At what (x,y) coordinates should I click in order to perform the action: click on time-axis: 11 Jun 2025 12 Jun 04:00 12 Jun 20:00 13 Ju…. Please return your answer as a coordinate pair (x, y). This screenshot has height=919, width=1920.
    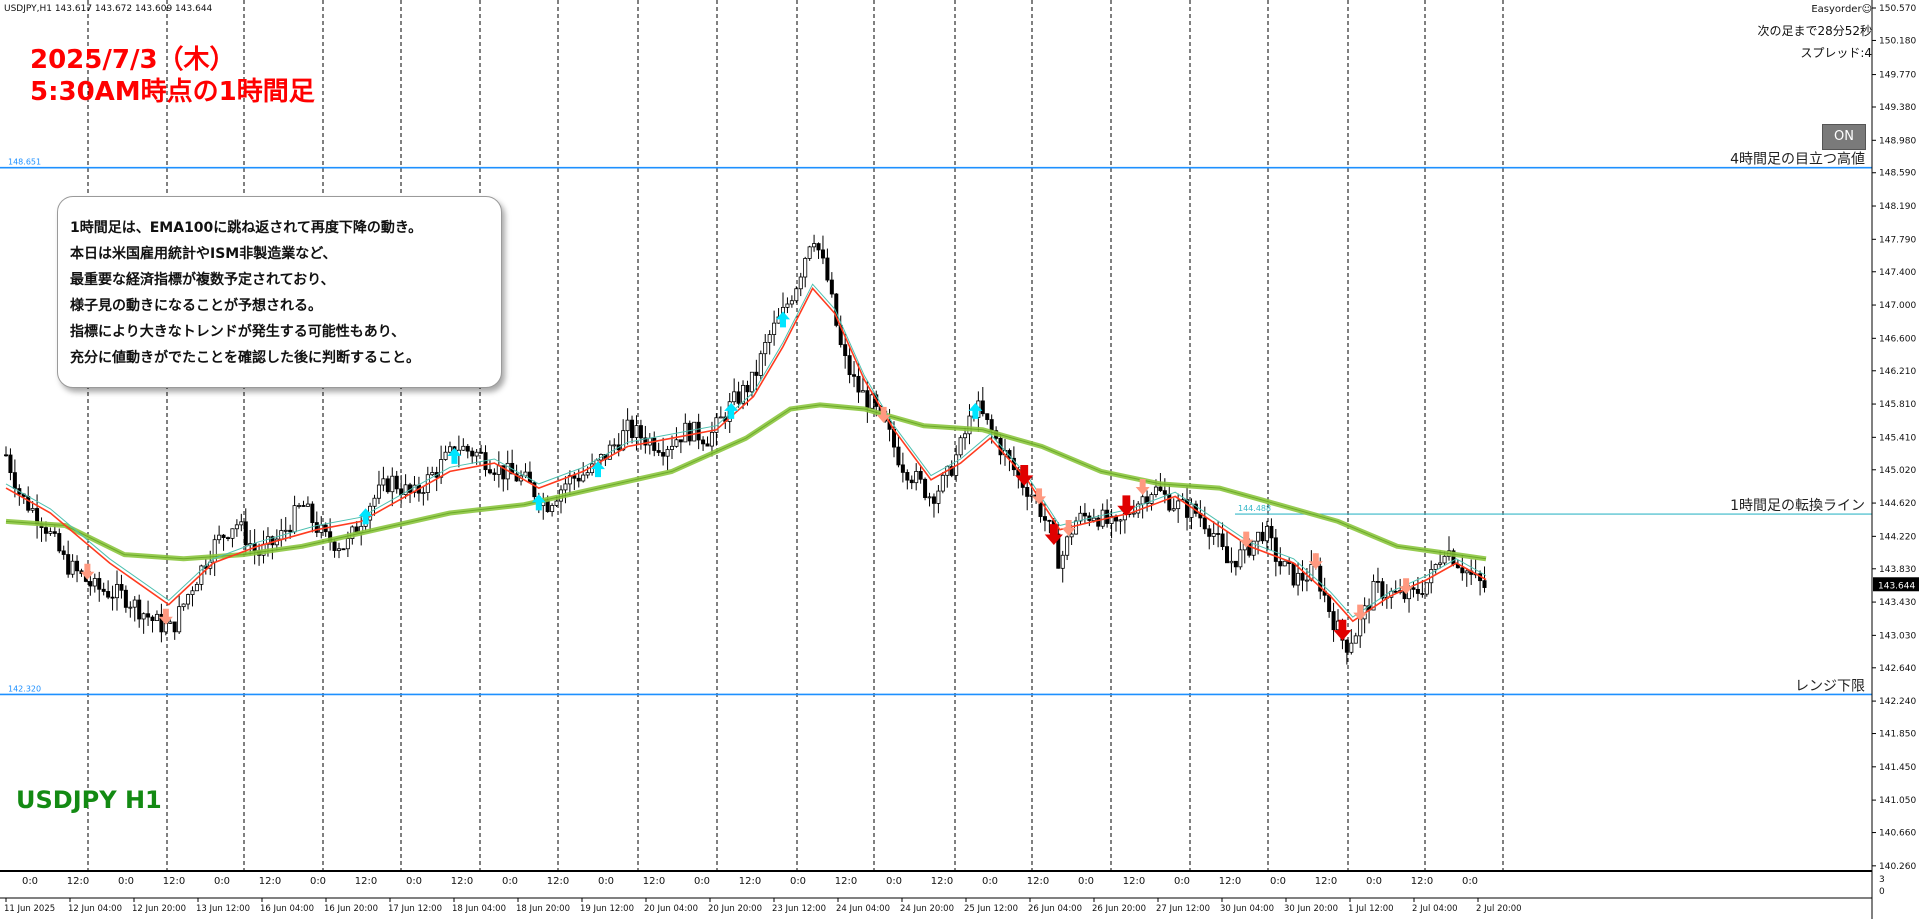
    Looking at the image, I should click on (763, 906).